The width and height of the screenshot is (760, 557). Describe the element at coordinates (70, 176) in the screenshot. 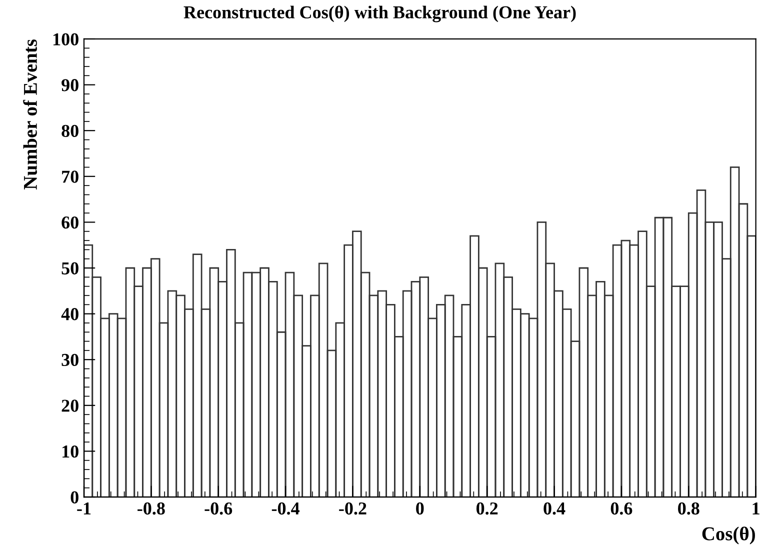

I see `y-tick-label: 70` at that location.